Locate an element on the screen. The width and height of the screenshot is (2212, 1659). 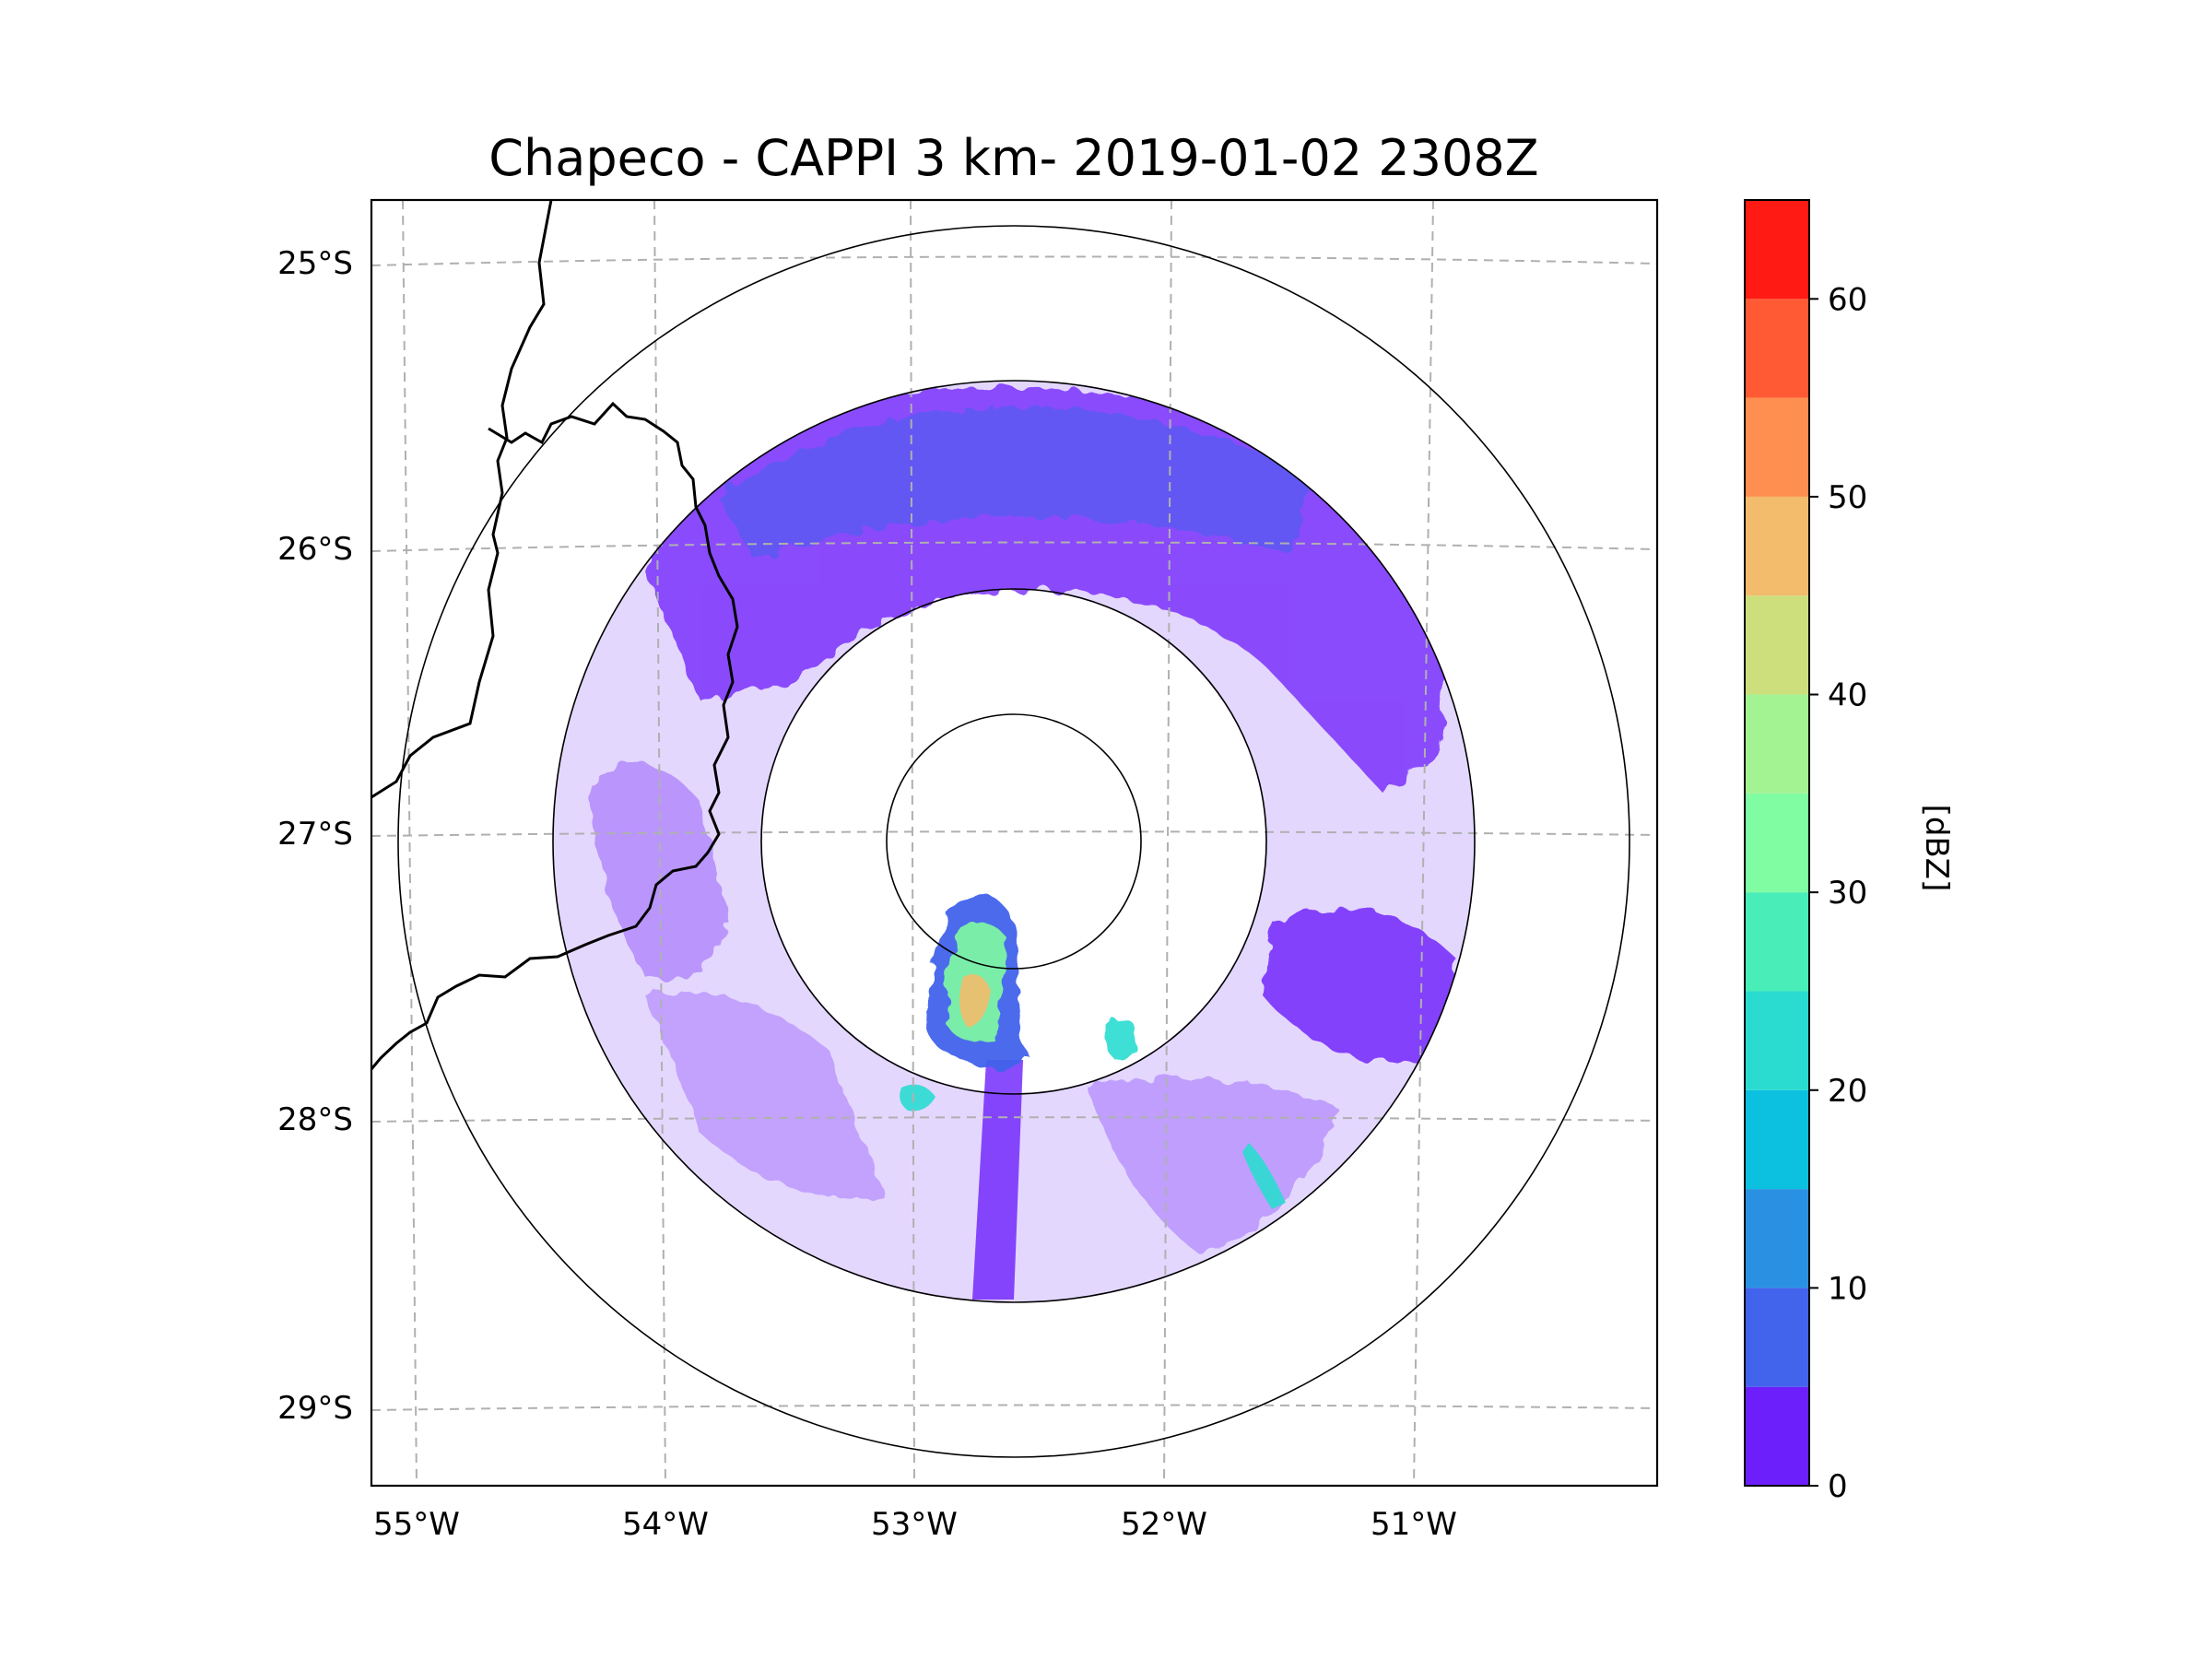
colorbar: 0 10 20 30 40 50 60 [dBZ] is located at coordinates (1849, 852).